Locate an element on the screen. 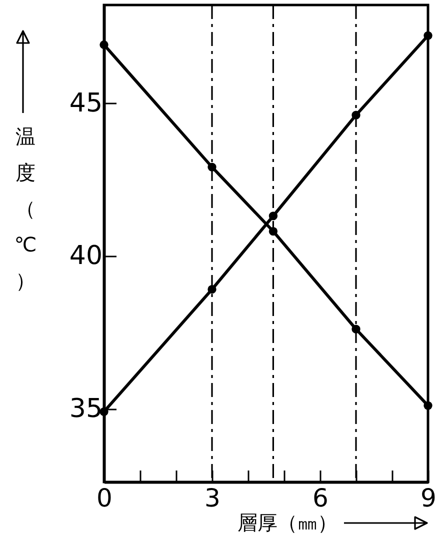 The height and width of the screenshot is (554, 442). x-tick-label: 3 is located at coordinates (212, 498).